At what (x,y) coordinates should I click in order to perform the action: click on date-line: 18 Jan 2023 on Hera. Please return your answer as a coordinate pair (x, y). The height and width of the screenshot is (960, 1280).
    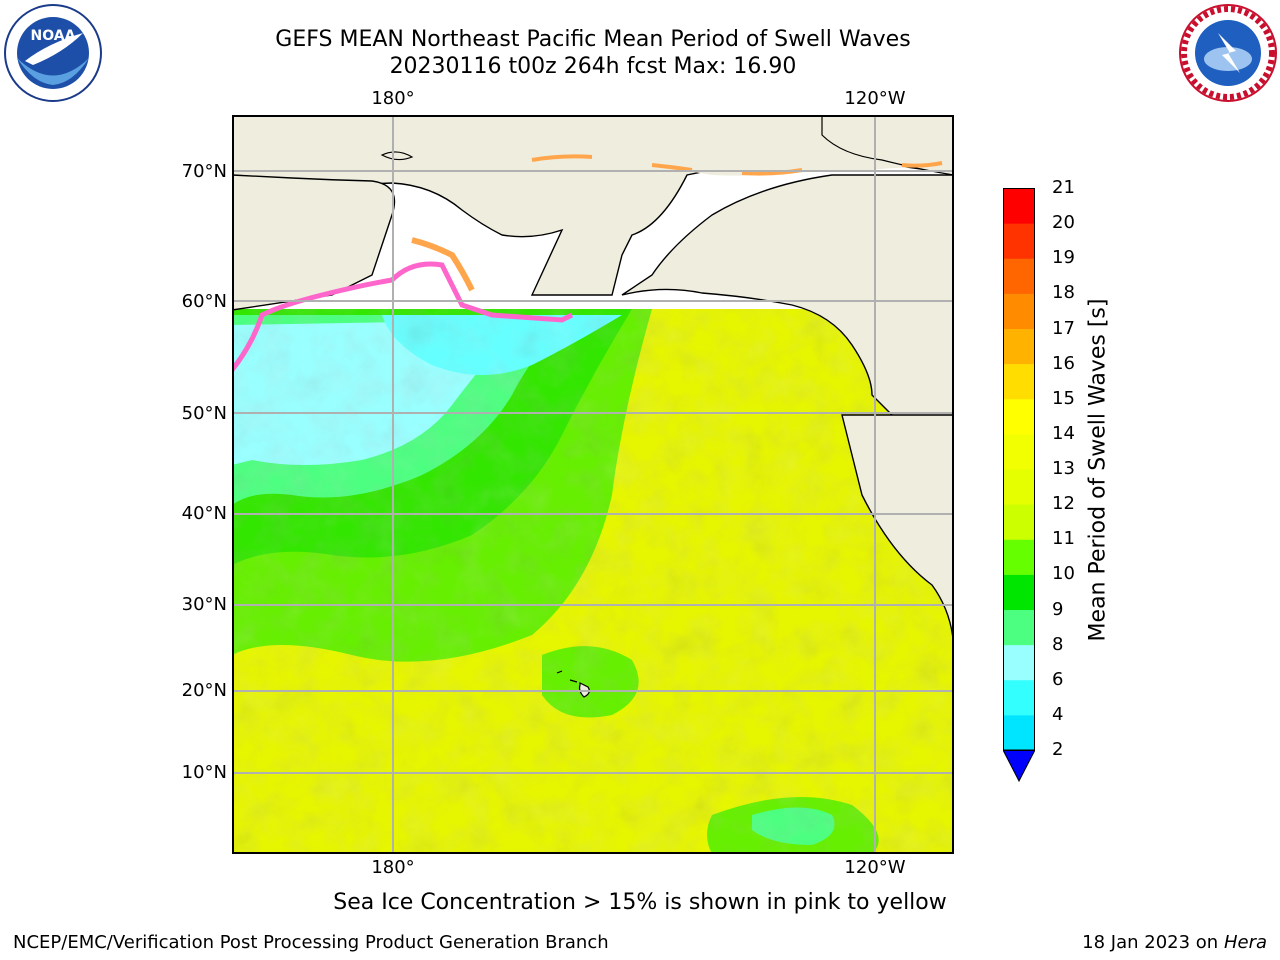
    Looking at the image, I should click on (1174, 942).